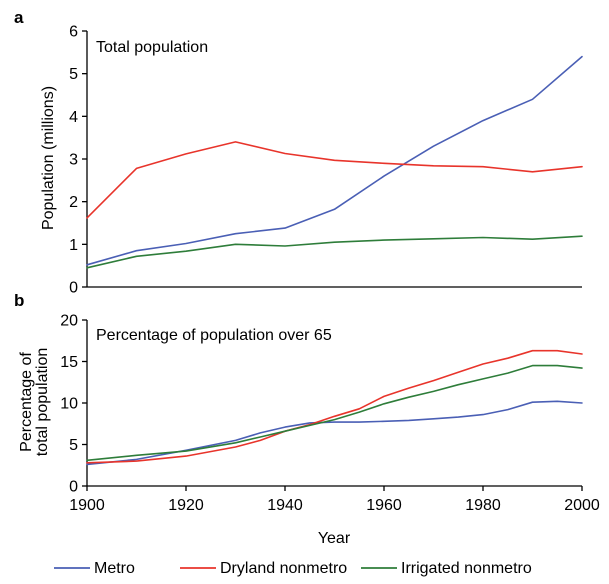 This screenshot has width=609, height=584. I want to click on panel-b-title: Percentage of population over 65, so click(214, 335).